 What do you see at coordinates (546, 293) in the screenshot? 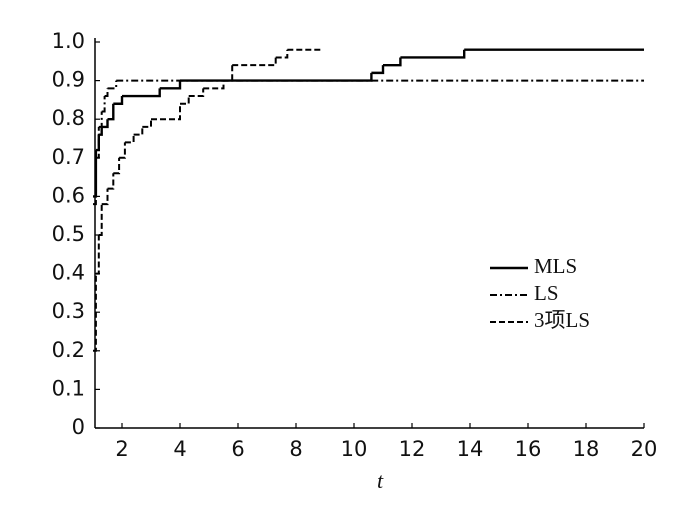
I see `legend-label: LS` at bounding box center [546, 293].